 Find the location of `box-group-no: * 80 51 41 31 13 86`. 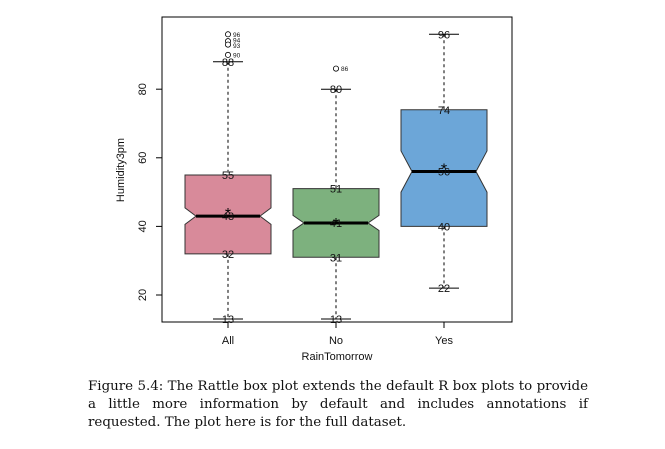

box-group-no: * 80 51 41 31 13 86 is located at coordinates (336, 195).